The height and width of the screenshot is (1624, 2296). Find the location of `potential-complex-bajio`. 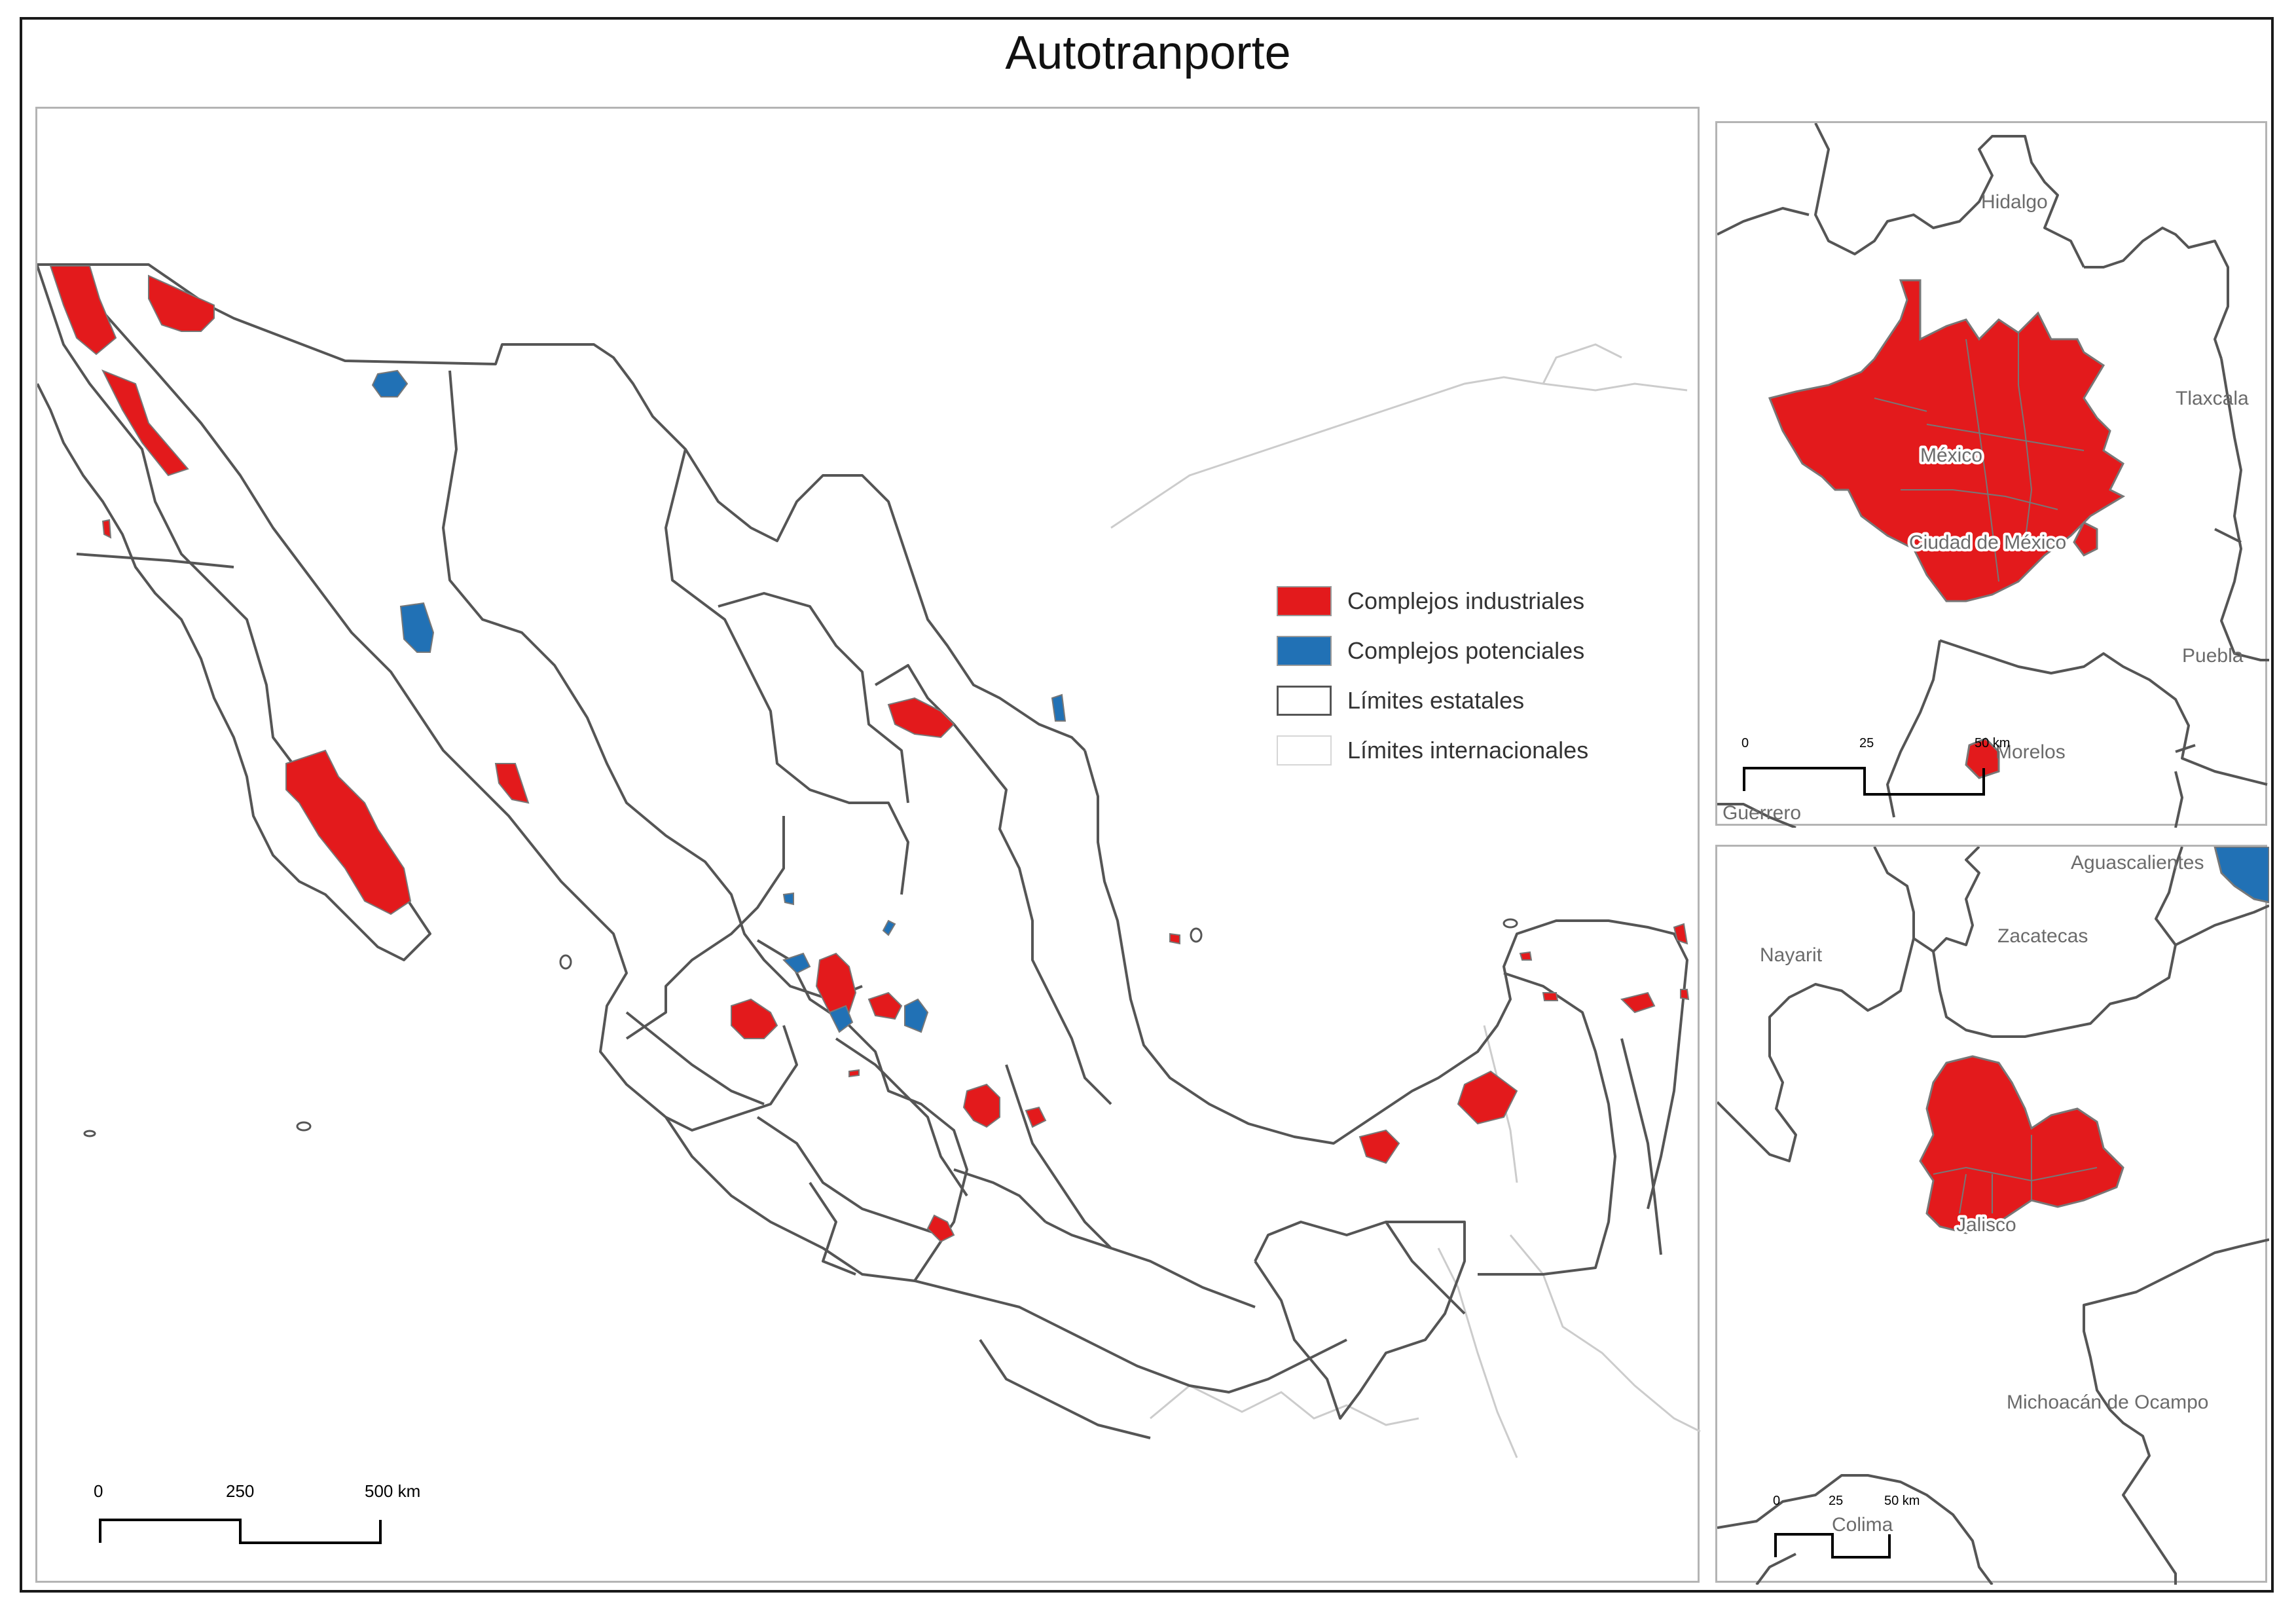

potential-complex-bajio is located at coordinates (841, 1019).